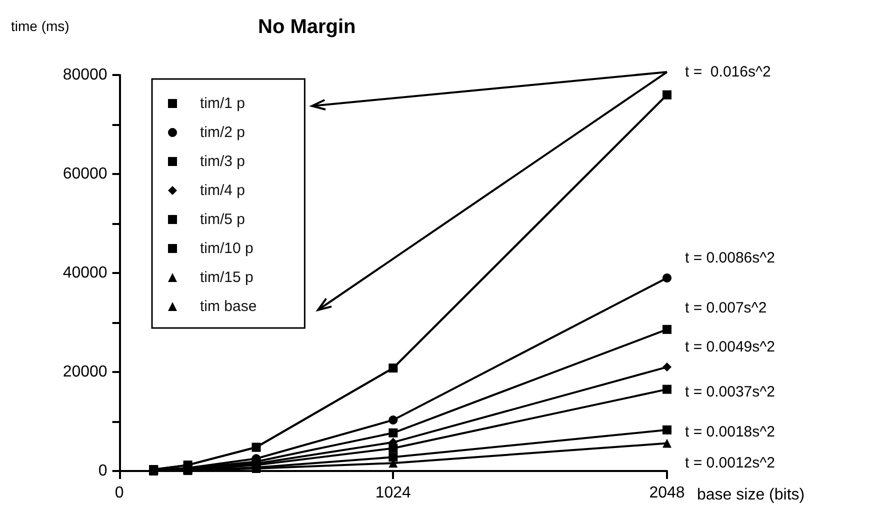 This screenshot has width=880, height=519. I want to click on x-tick-label: 0, so click(119, 493).